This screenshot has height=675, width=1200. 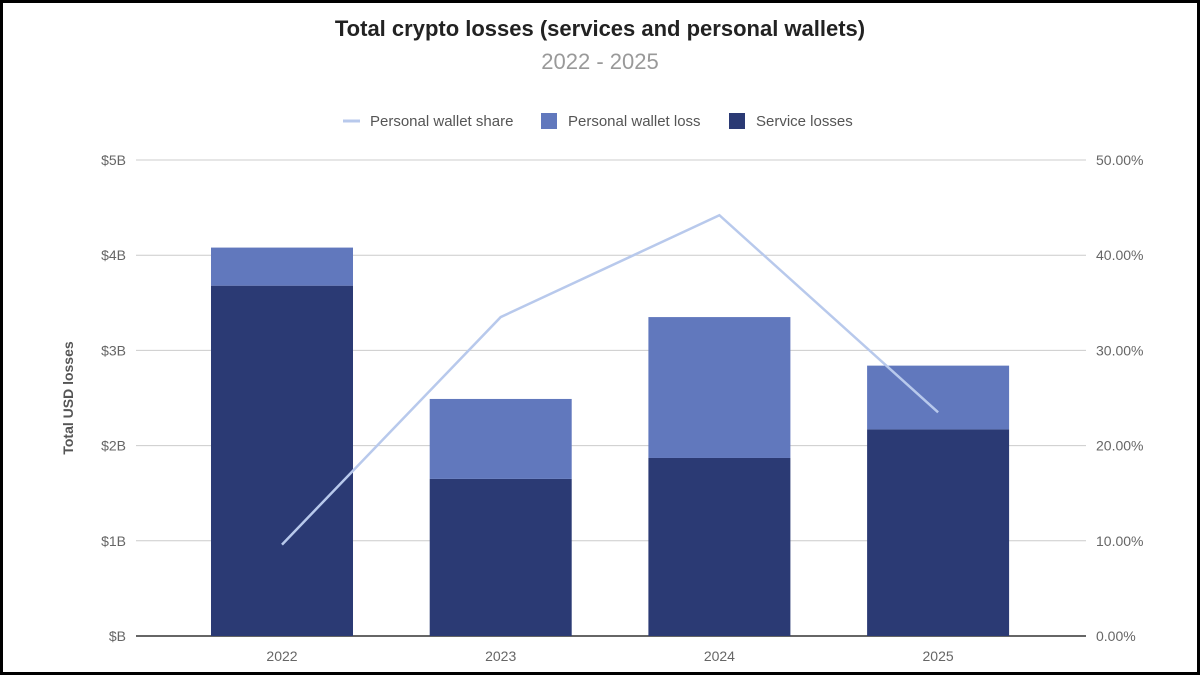 What do you see at coordinates (1119, 255) in the screenshot?
I see `y2-tick-label: 40.00%` at bounding box center [1119, 255].